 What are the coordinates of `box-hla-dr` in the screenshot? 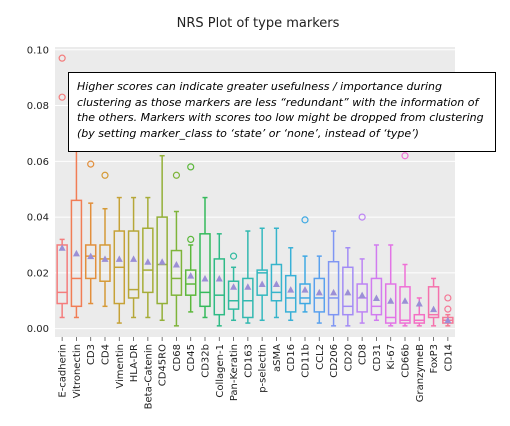 It's located at (133, 257).